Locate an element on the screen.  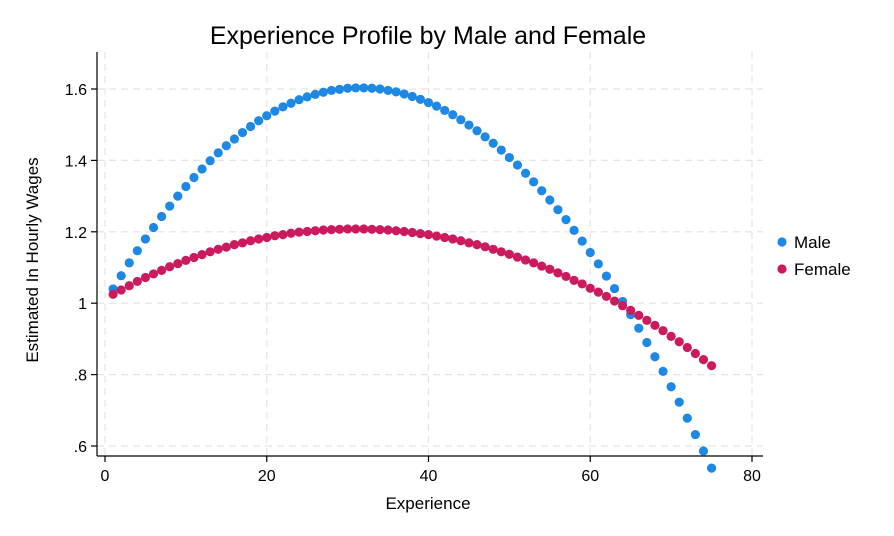
x-tick-label: 60 is located at coordinates (590, 476).